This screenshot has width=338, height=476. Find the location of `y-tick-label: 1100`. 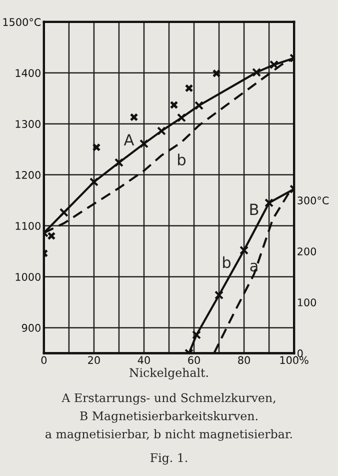

y-tick-label: 1100 is located at coordinates (28, 226).